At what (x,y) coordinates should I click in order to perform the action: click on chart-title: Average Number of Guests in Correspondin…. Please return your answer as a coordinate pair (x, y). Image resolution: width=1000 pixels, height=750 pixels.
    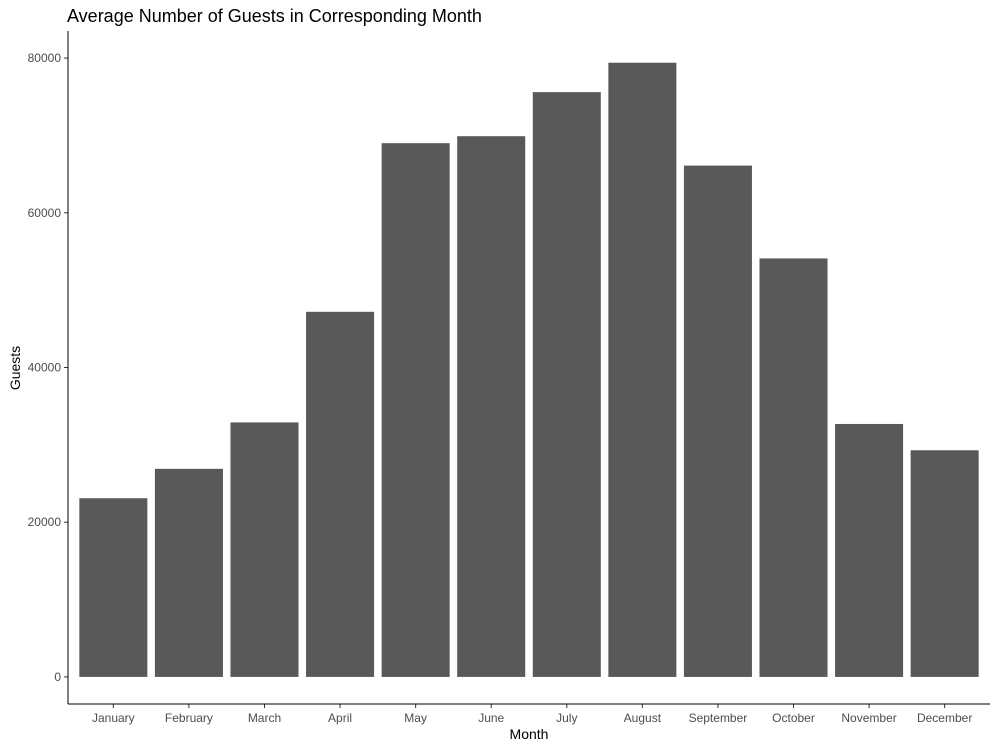
    Looking at the image, I should click on (274, 16).